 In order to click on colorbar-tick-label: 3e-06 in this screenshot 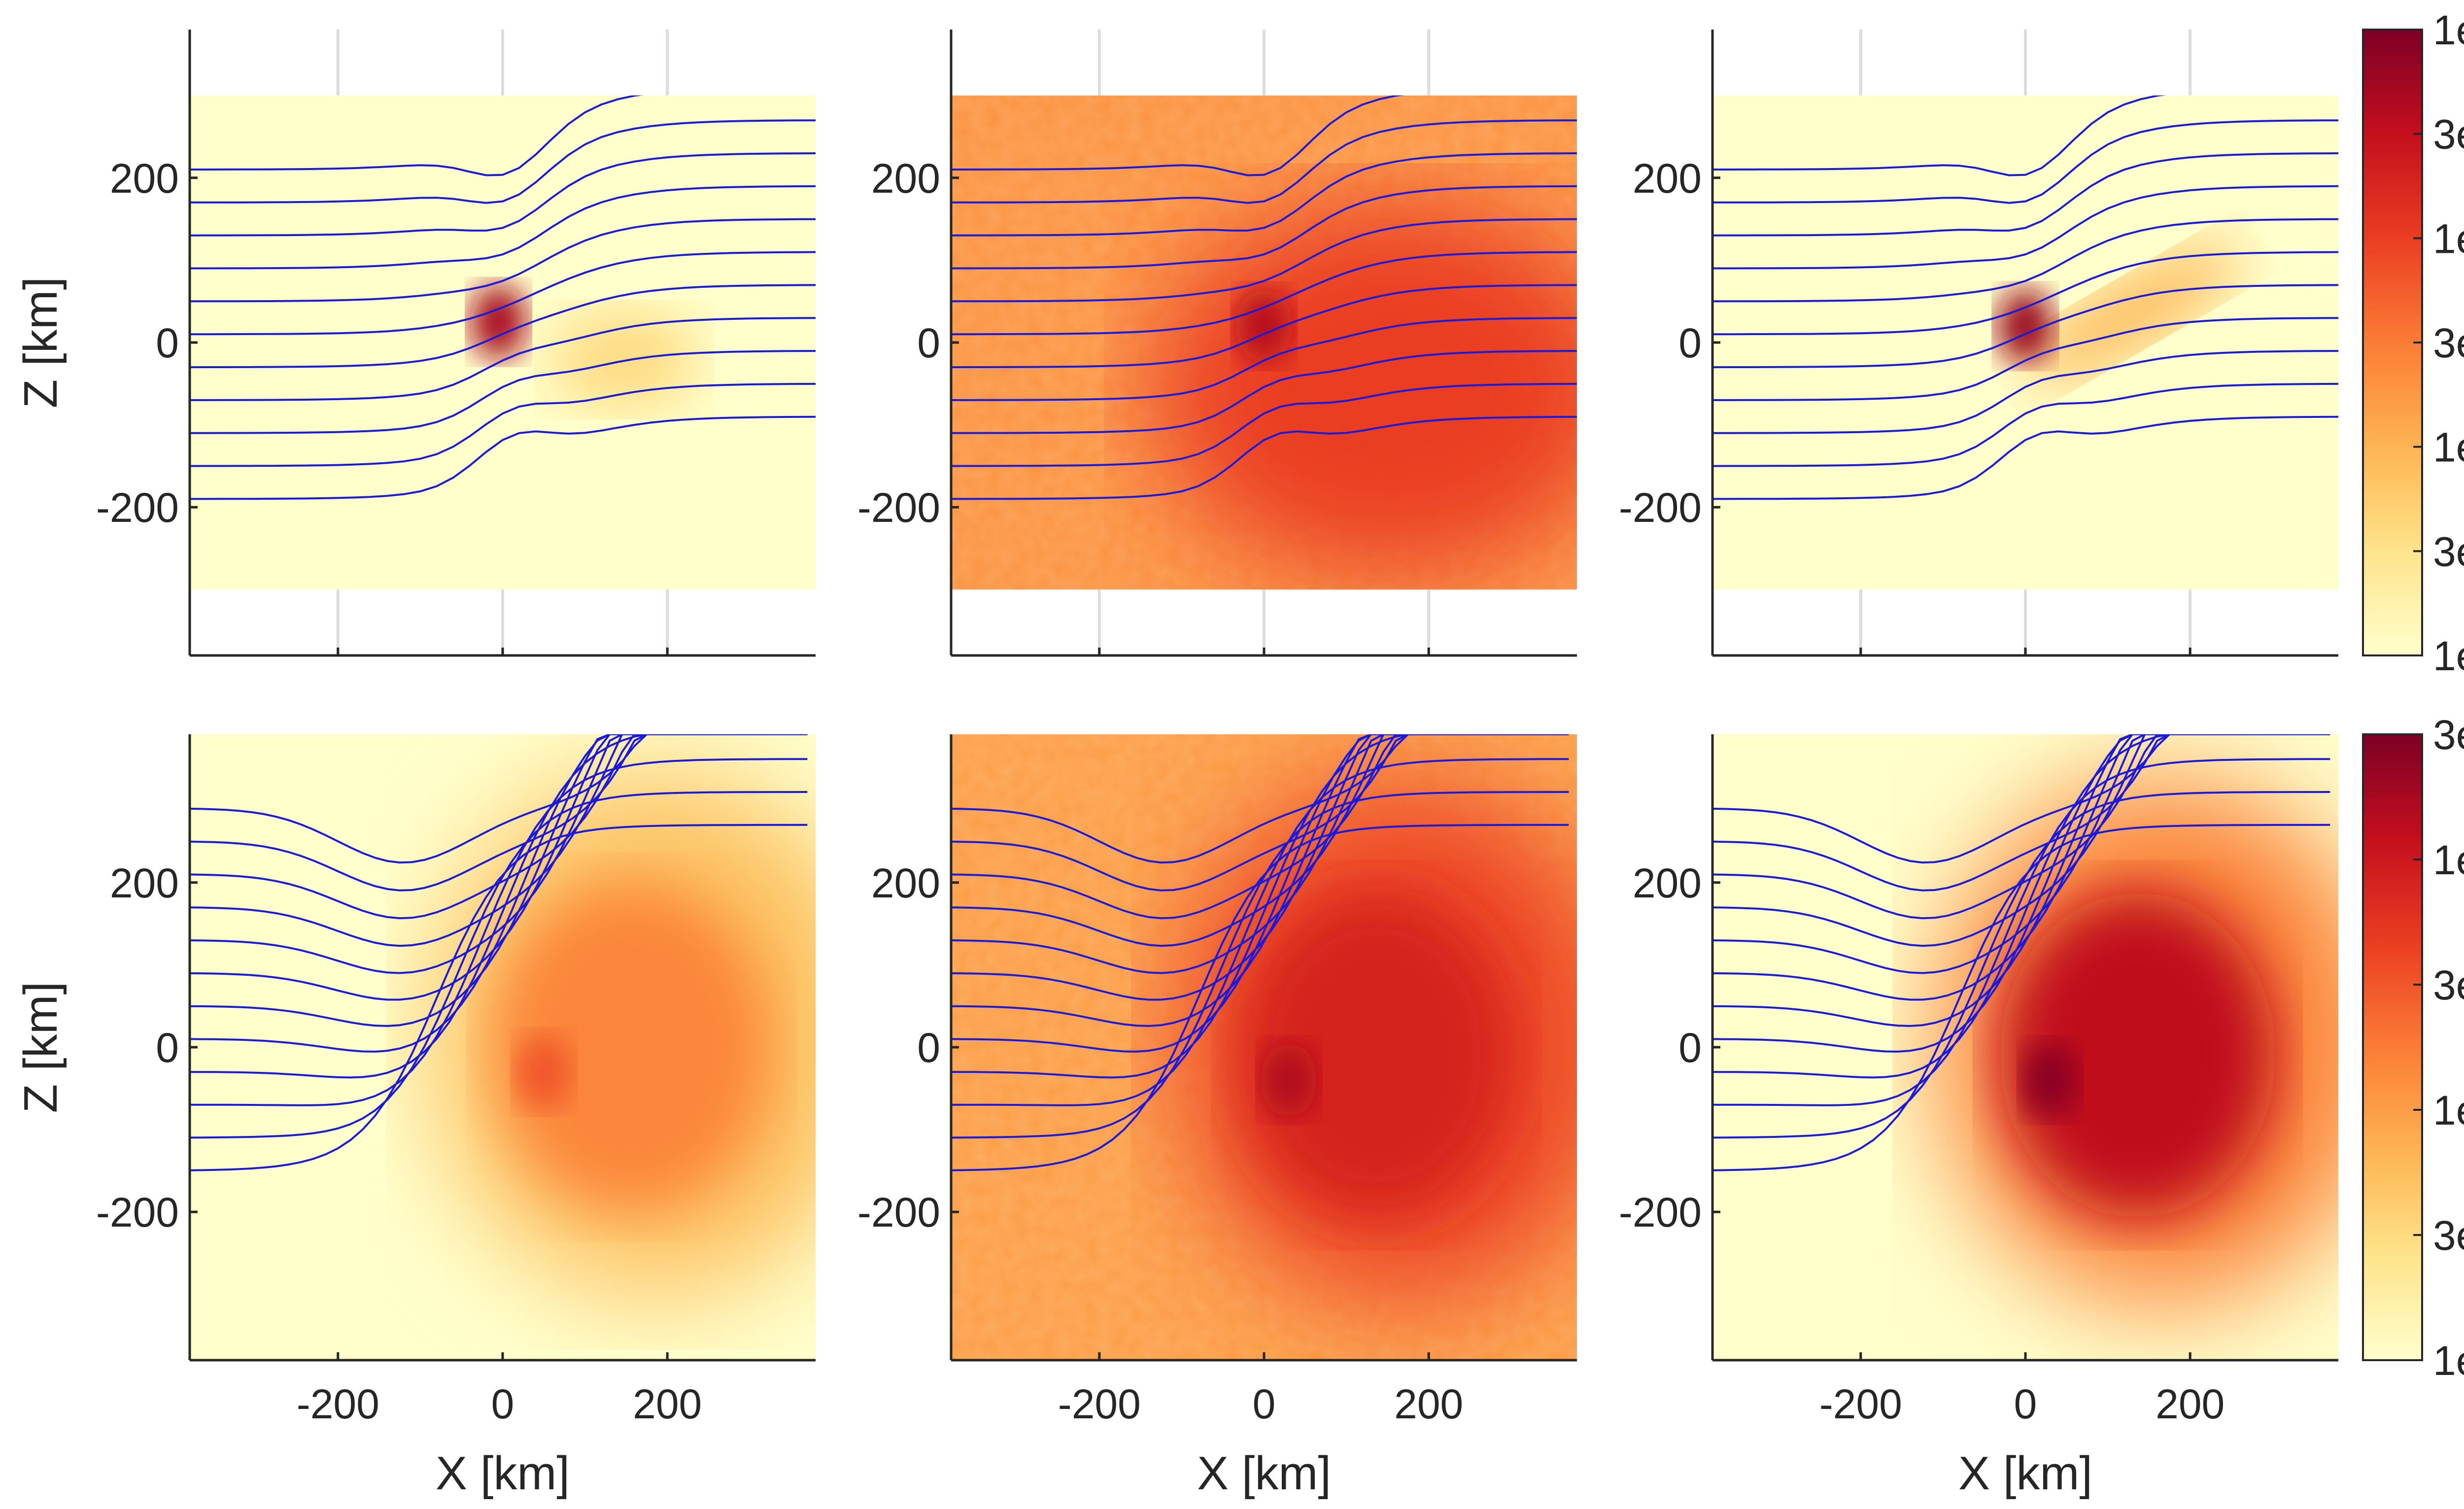, I will do `click(2448, 735)`.